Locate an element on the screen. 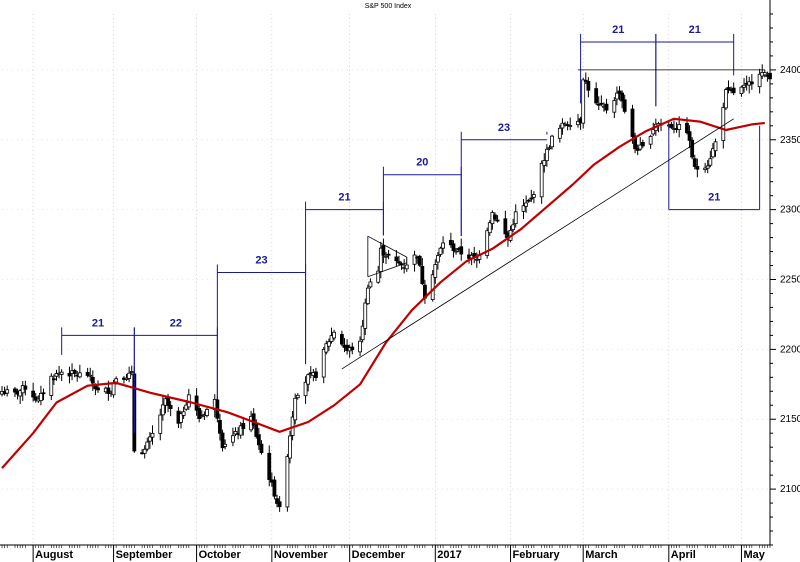  month-label: April is located at coordinates (683, 555).